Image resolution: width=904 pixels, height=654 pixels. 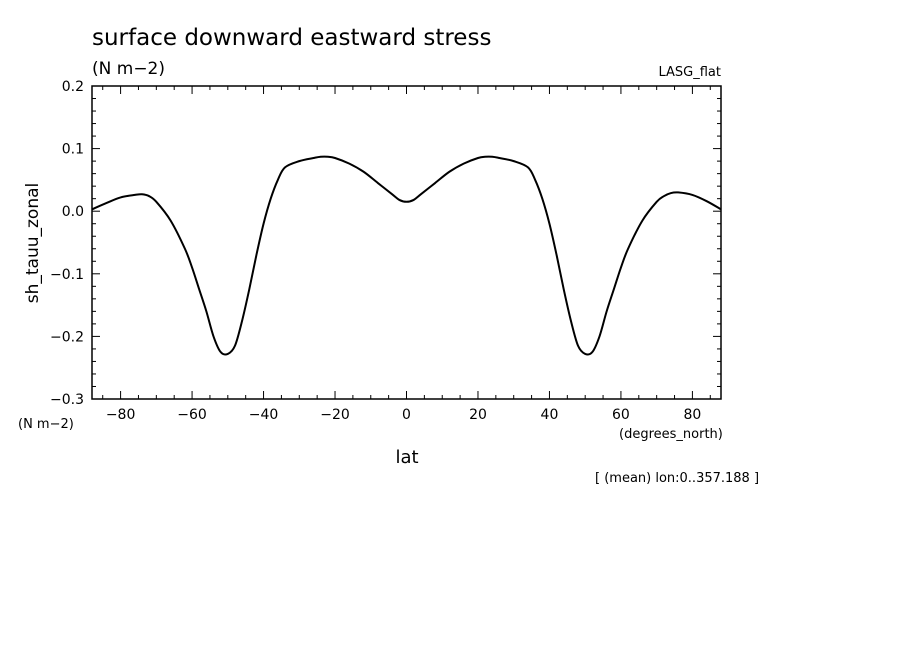 I want to click on y-tick-labels: −0.3 −0.2 −0.1 0.0 0.1 0.2, so click(x=67, y=243).